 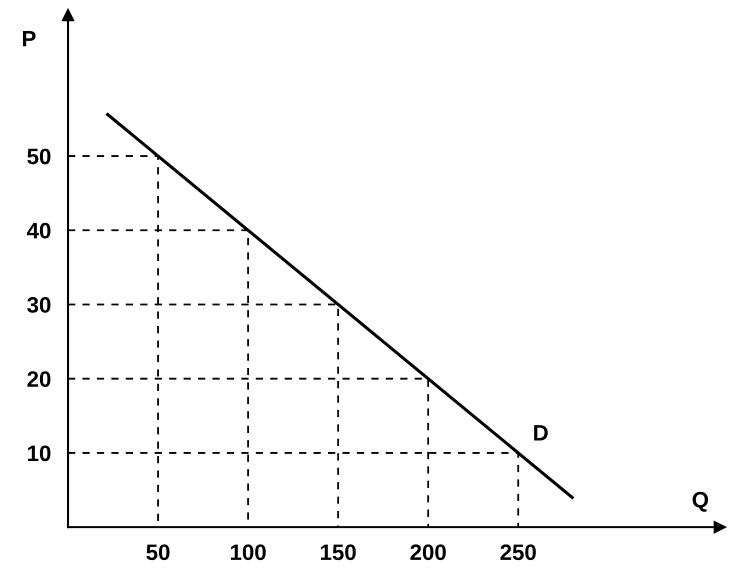 What do you see at coordinates (338, 552) in the screenshot?
I see `x-tick-label: 150` at bounding box center [338, 552].